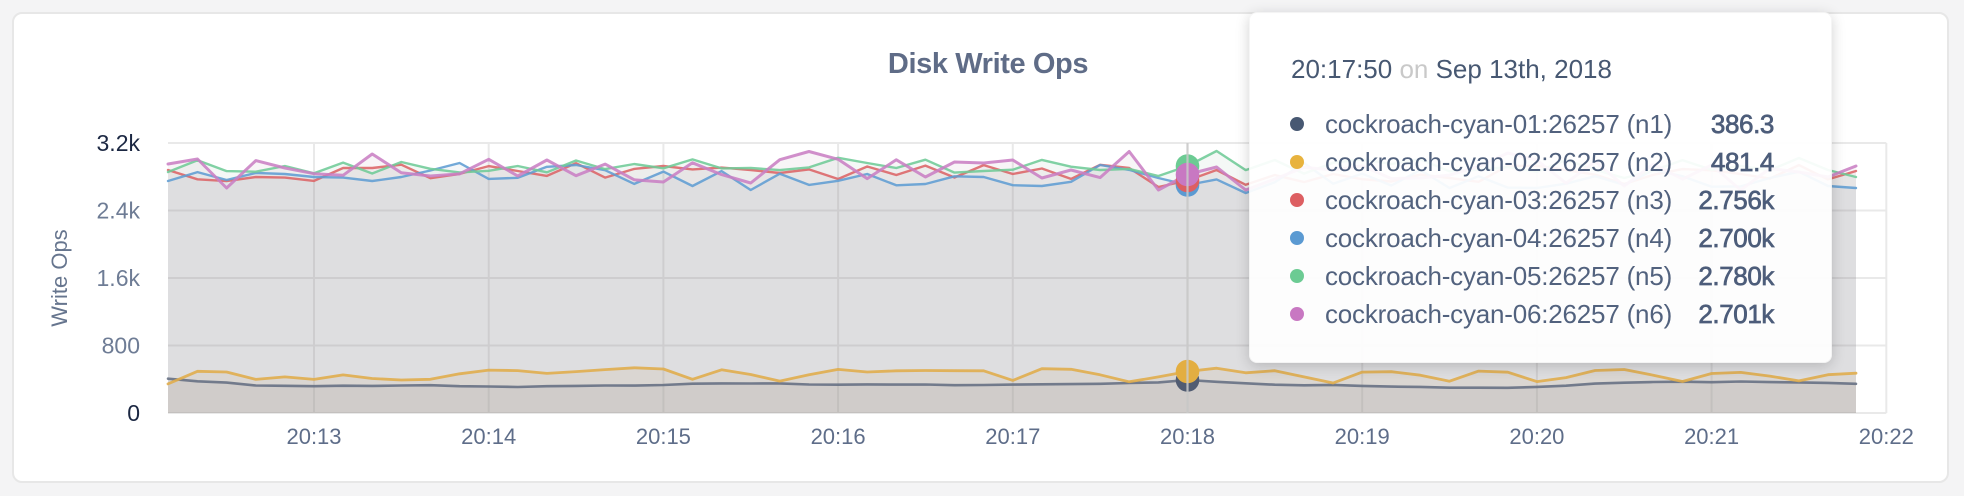 This screenshot has height=496, width=1964. I want to click on svg-text: 800, so click(121, 346).